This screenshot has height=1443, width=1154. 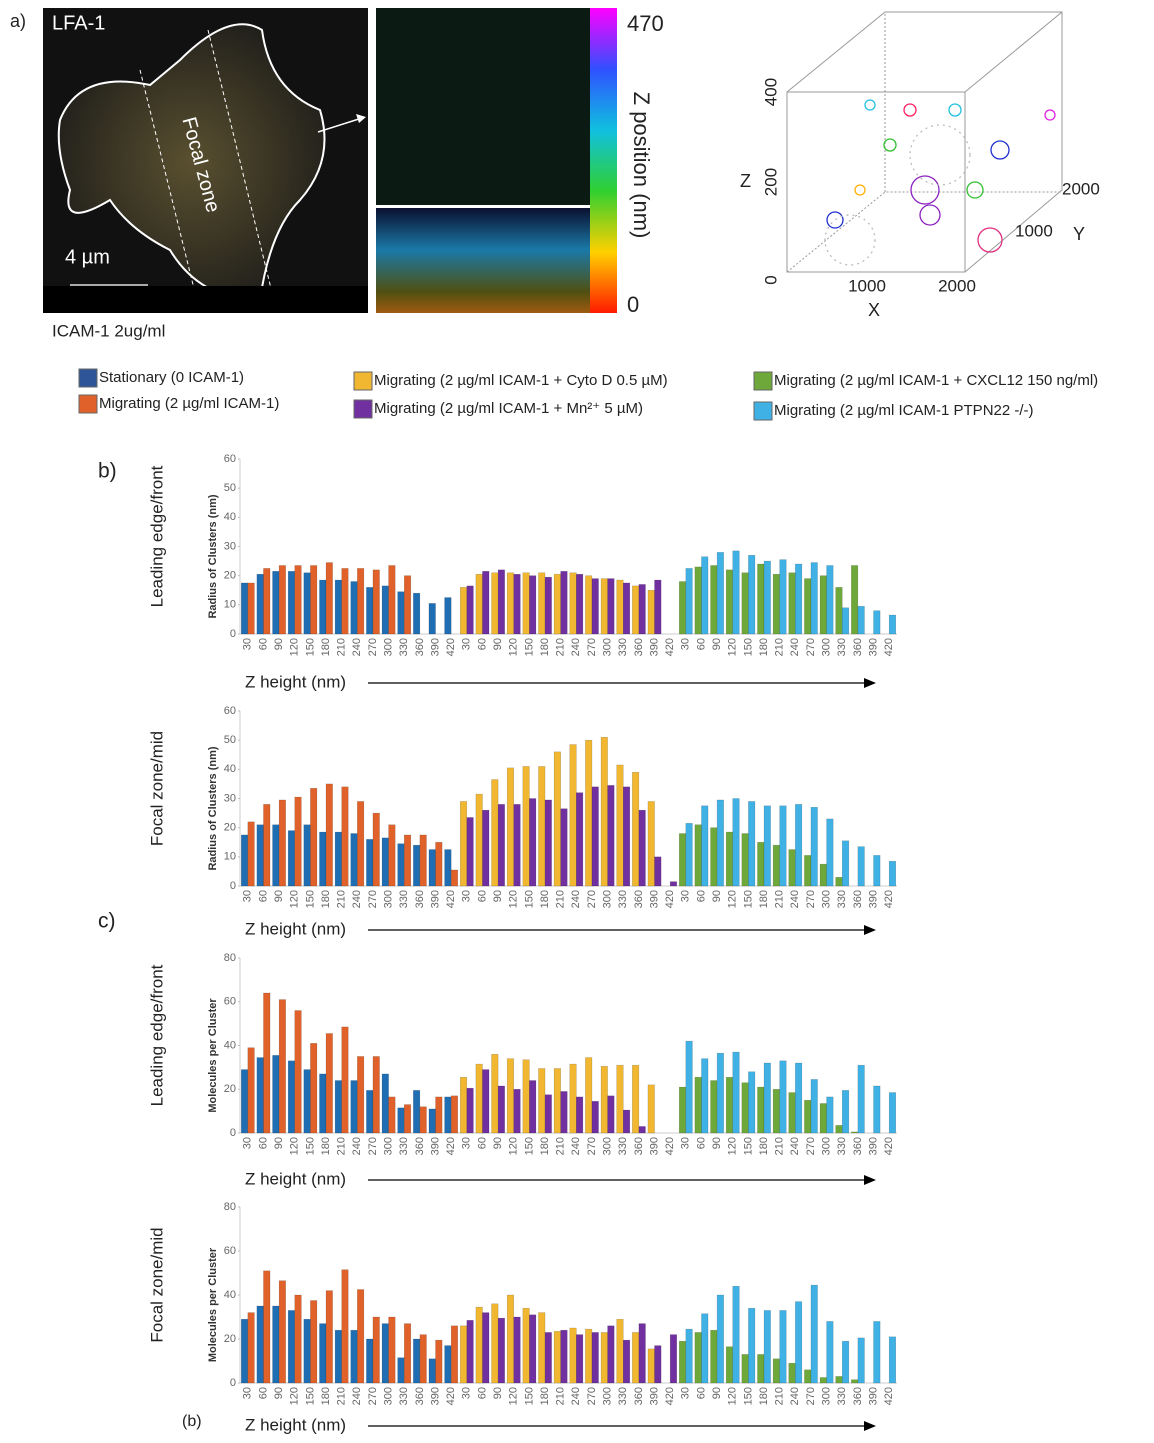 I want to click on z-tick: 0, so click(x=770, y=279).